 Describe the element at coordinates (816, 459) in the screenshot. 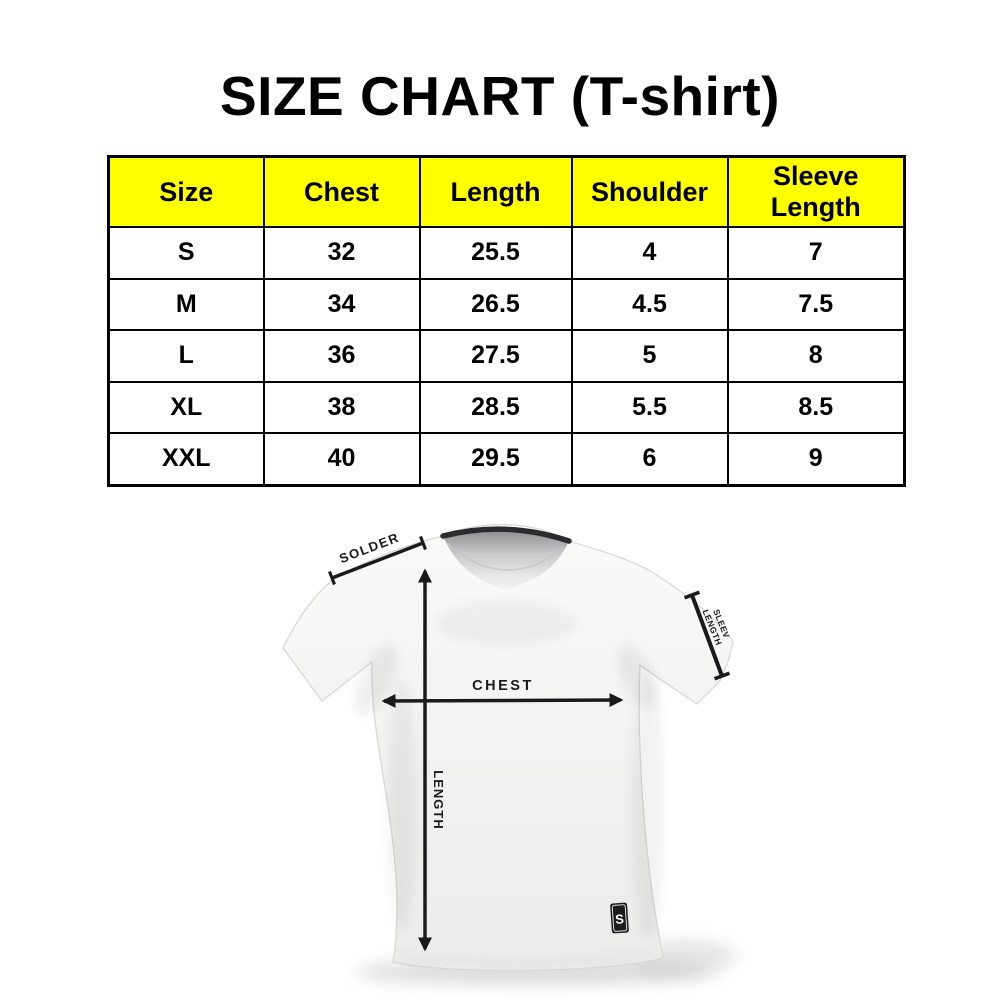

I see `table-cell: 9` at that location.